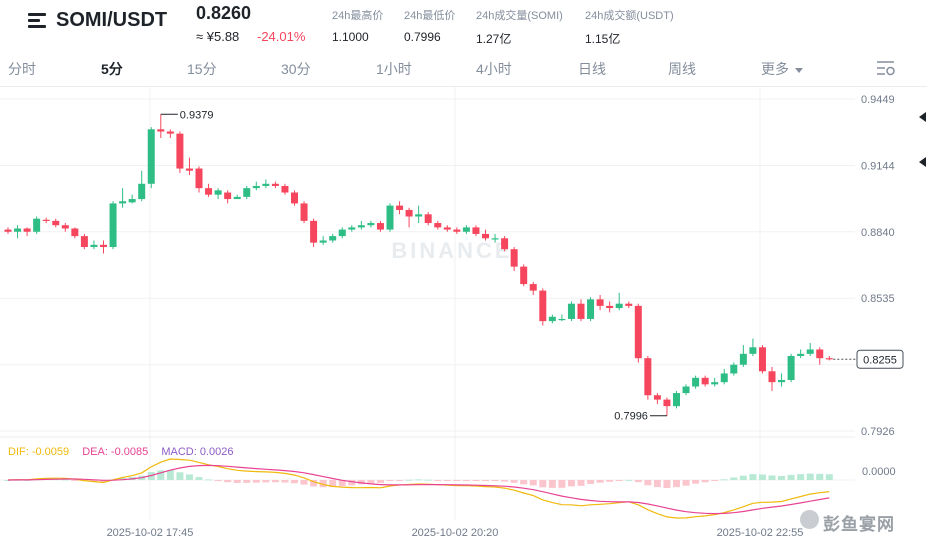 This screenshot has height=548, width=927. Describe the element at coordinates (629, 16) in the screenshot. I see `stat-label: 24h成交额(USDT)` at that location.